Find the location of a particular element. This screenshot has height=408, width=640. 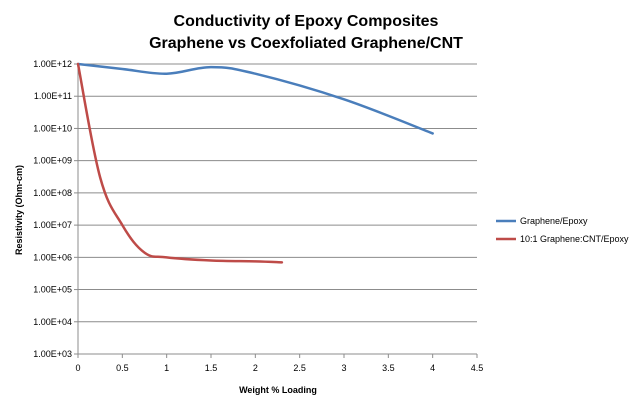

x-tick-label: 1 is located at coordinates (166, 368).